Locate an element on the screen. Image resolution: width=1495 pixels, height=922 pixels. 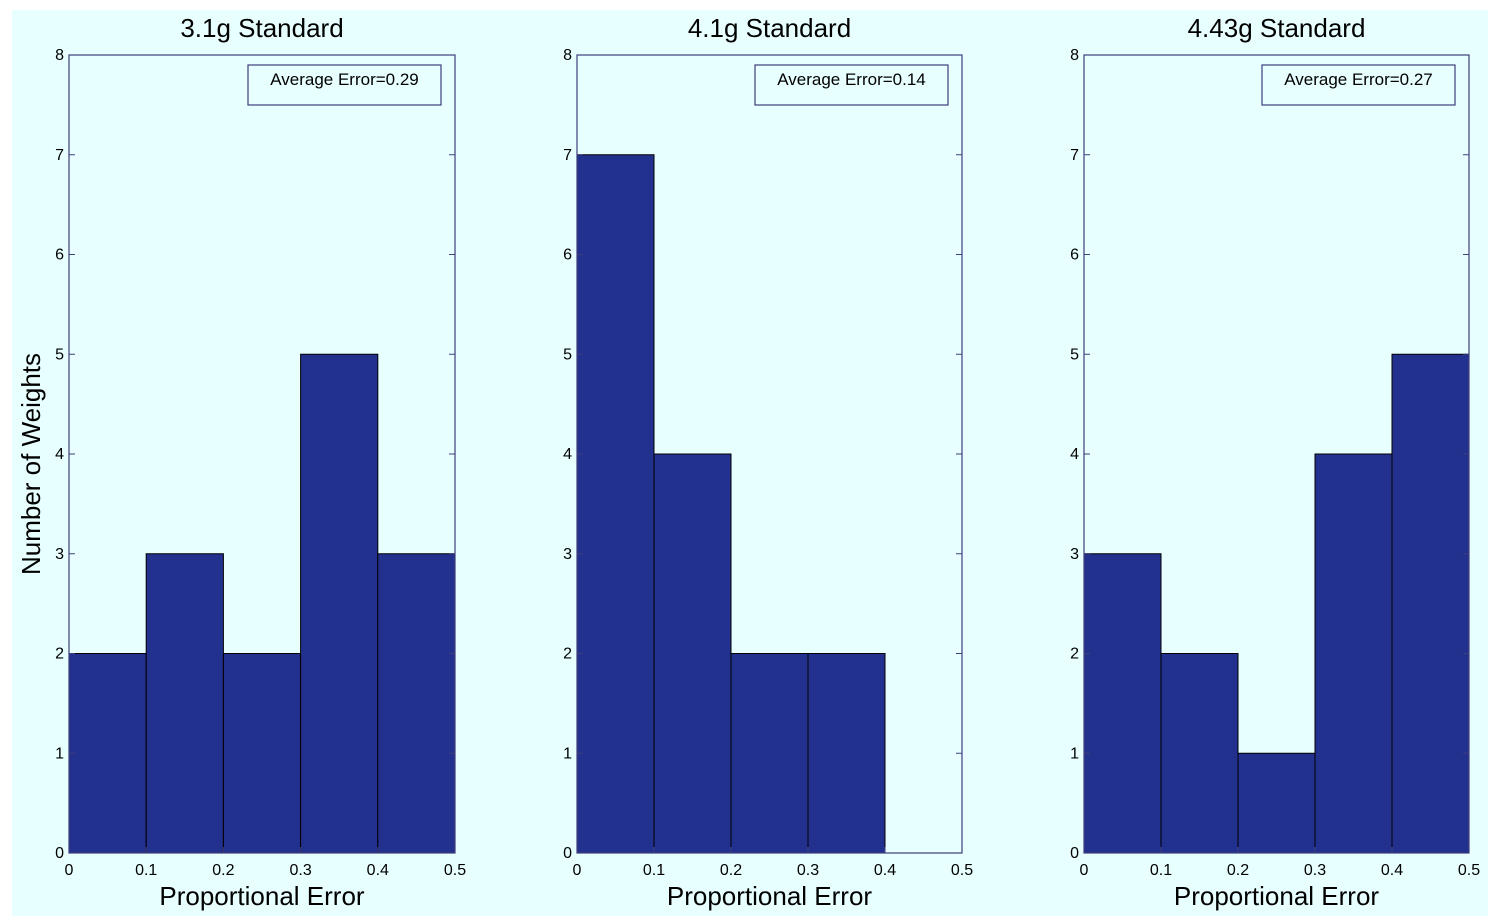
chart-title: 3.1g Standard is located at coordinates (261, 28).